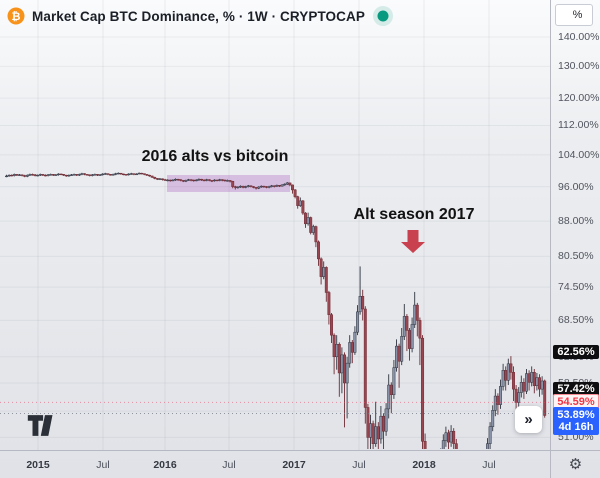  I want to click on time-tick-label: 2016, so click(165, 465).